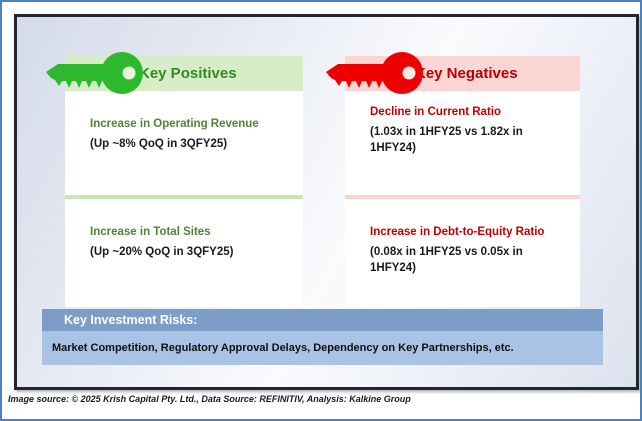 This screenshot has width=642, height=421. What do you see at coordinates (322, 320) in the screenshot?
I see `risks-header: Key Investment Risks:` at bounding box center [322, 320].